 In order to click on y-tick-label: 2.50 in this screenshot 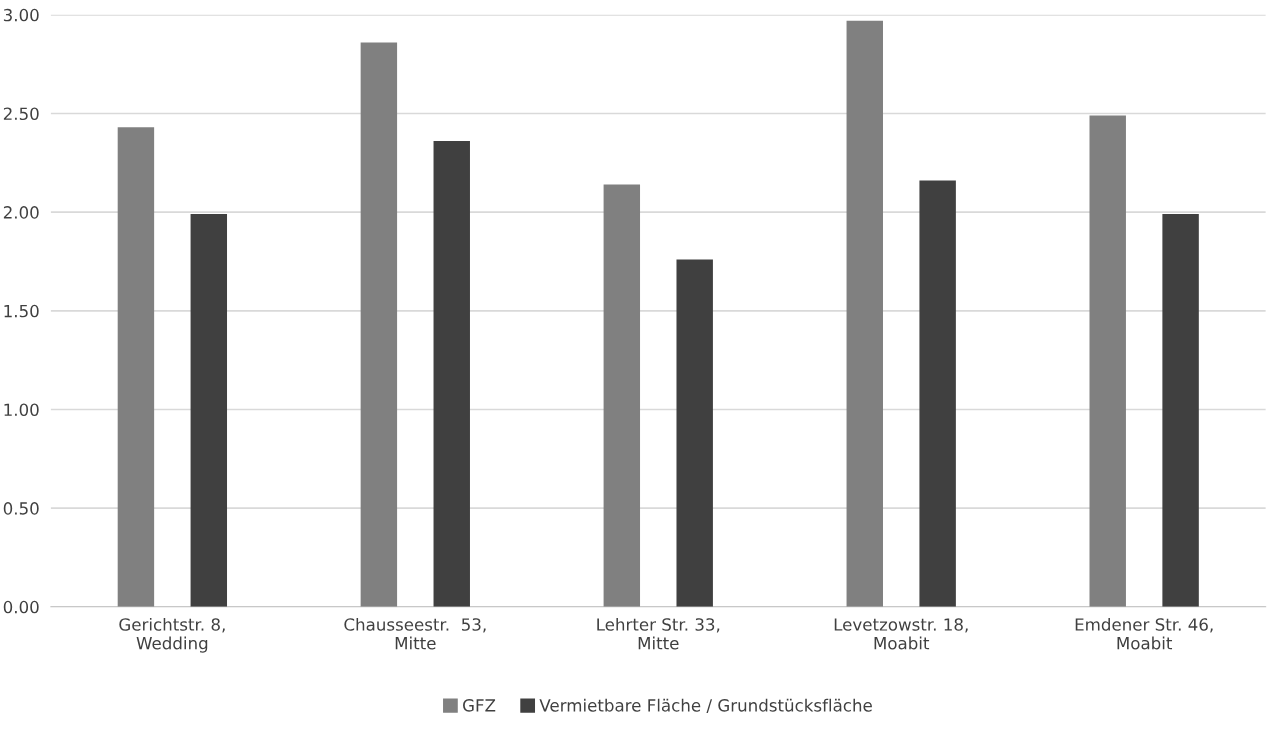, I will do `click(21, 114)`.